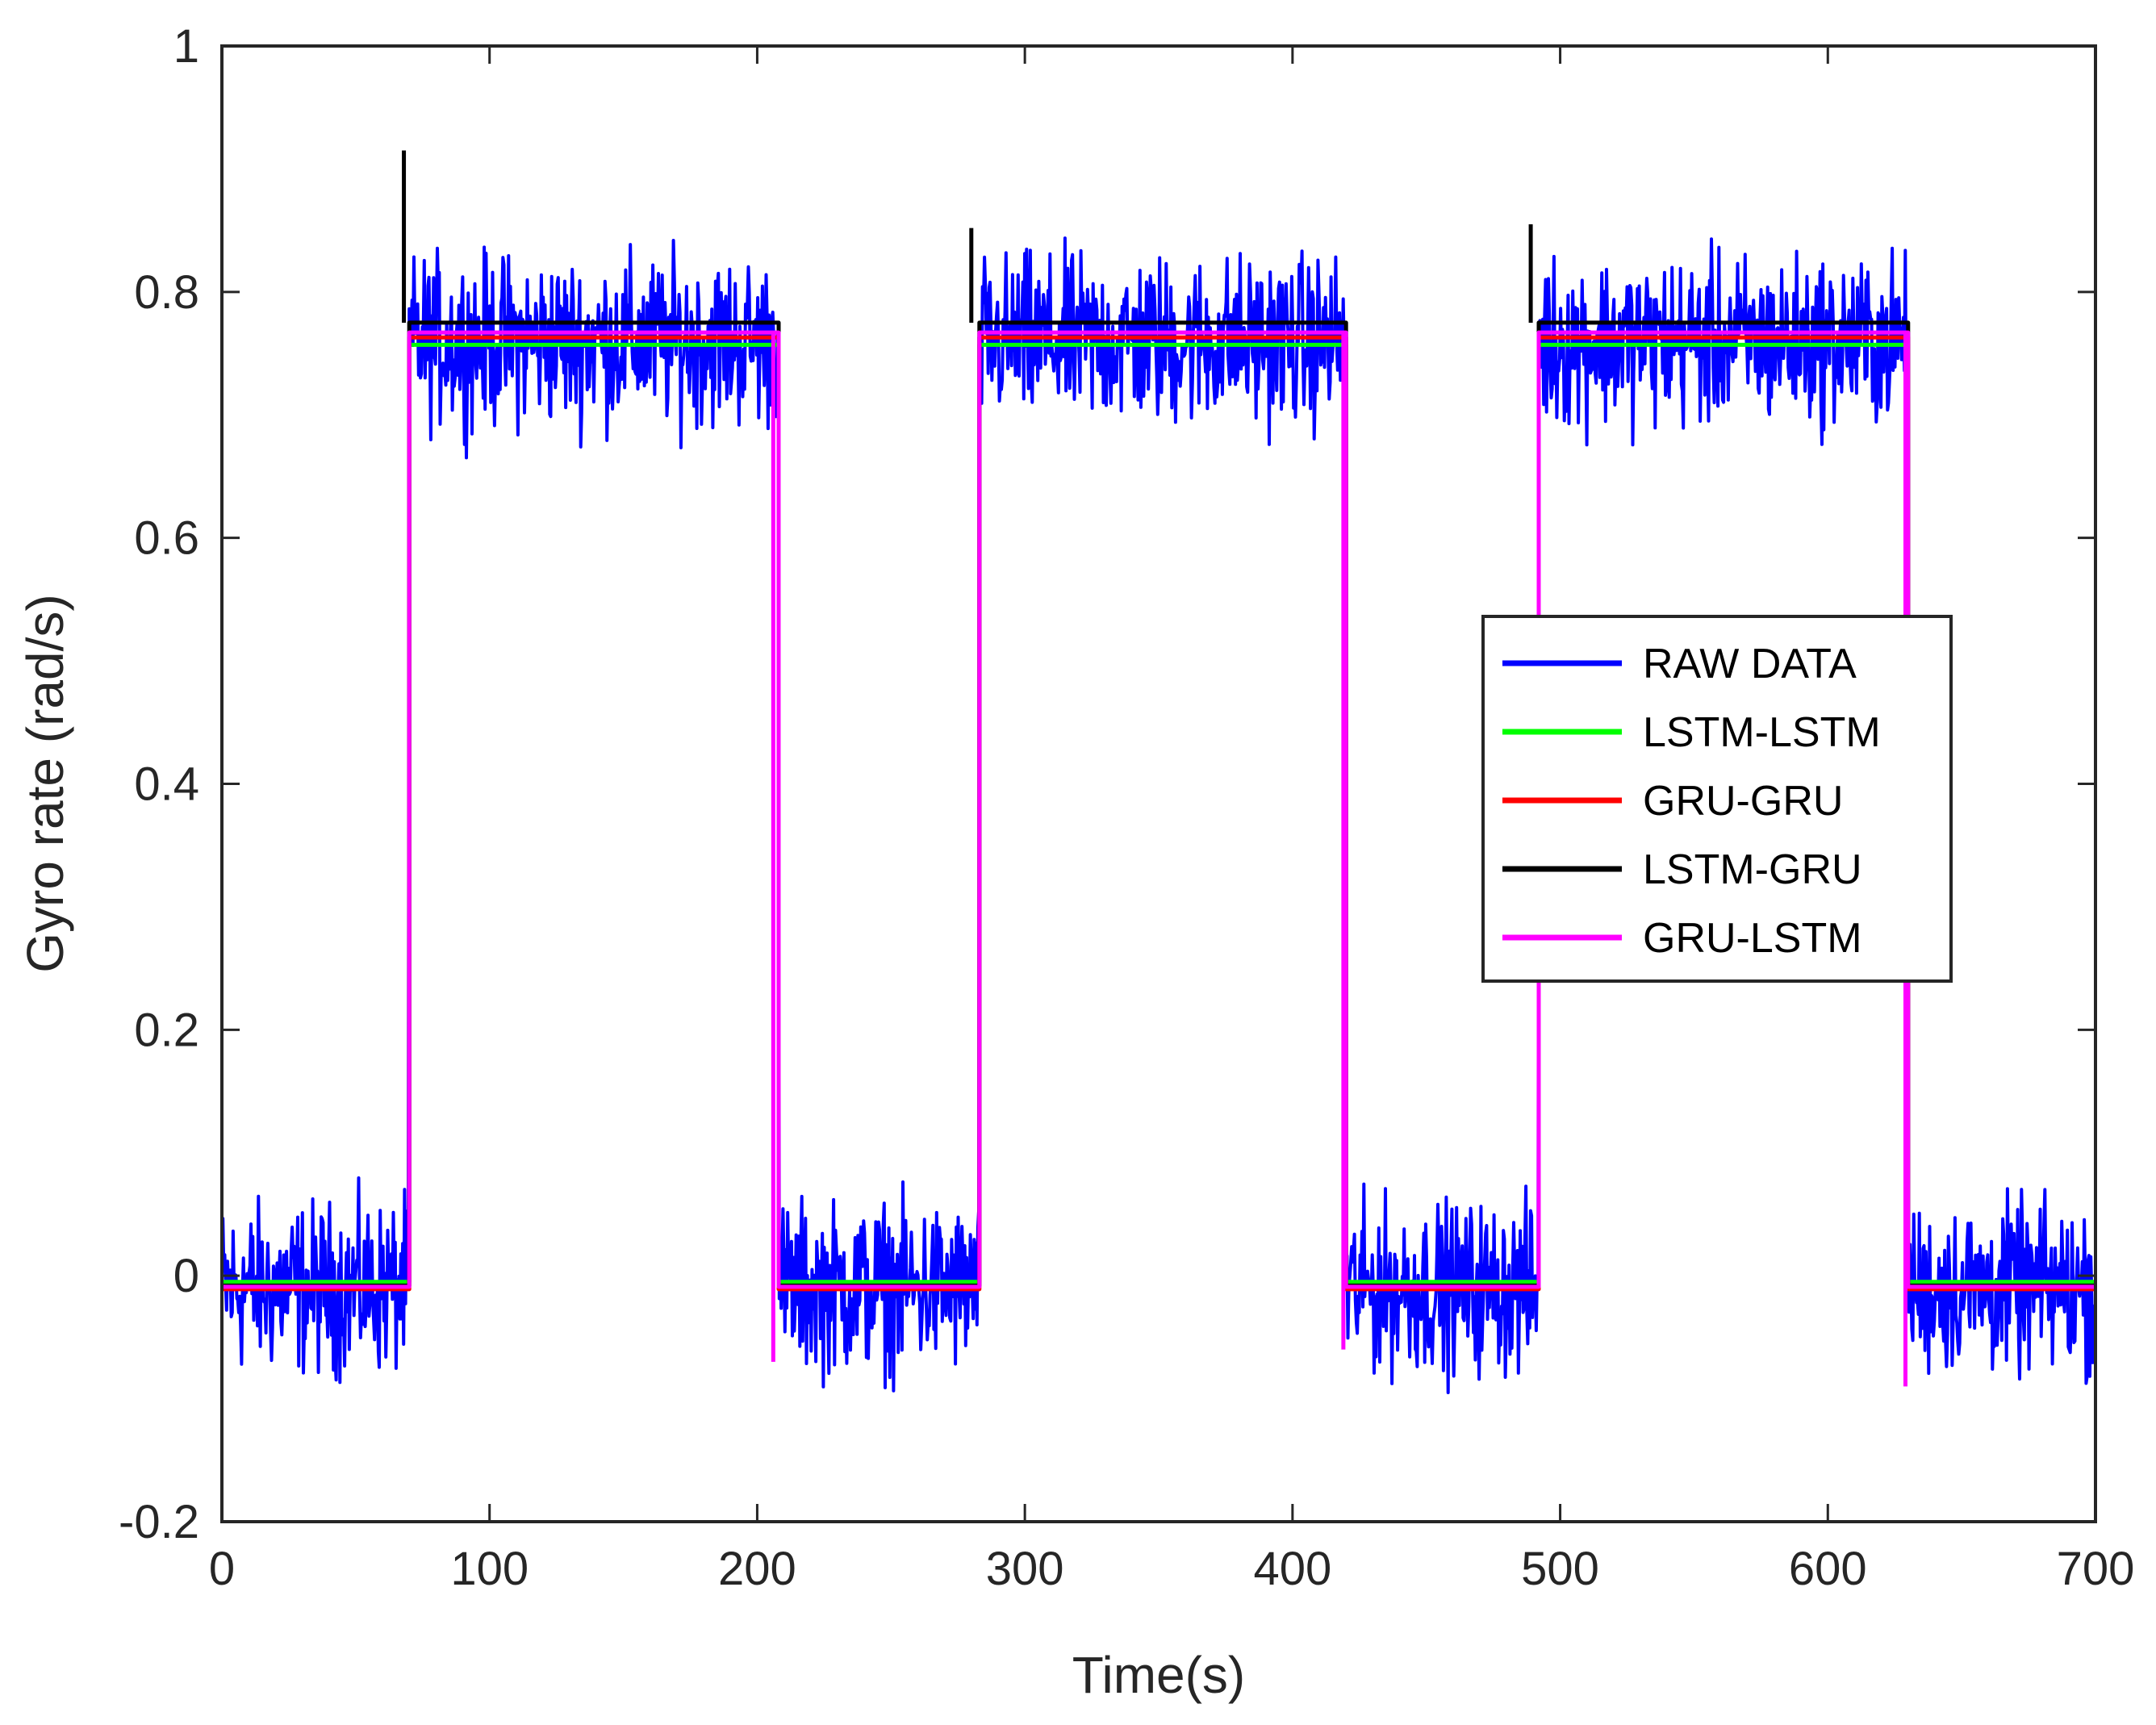  What do you see at coordinates (1743, 801) in the screenshot?
I see `legend-label: GRU-GRU` at bounding box center [1743, 801].